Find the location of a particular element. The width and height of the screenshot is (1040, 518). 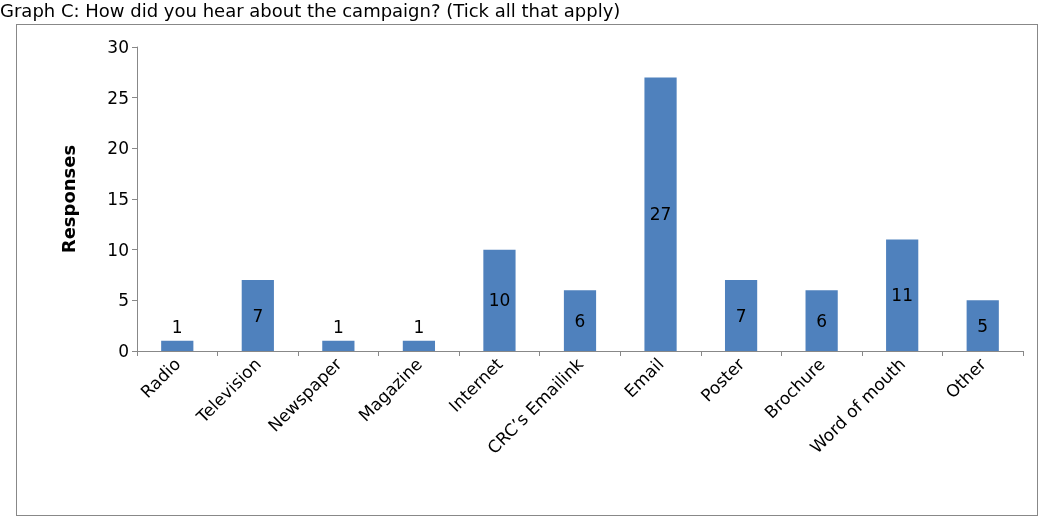

data-label: 10 is located at coordinates (499, 300).